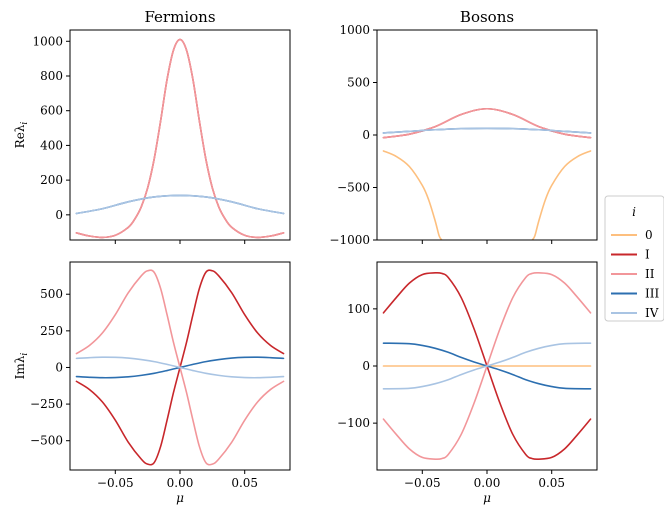  I want to click on y-tick-label: 200, so click(51, 180).